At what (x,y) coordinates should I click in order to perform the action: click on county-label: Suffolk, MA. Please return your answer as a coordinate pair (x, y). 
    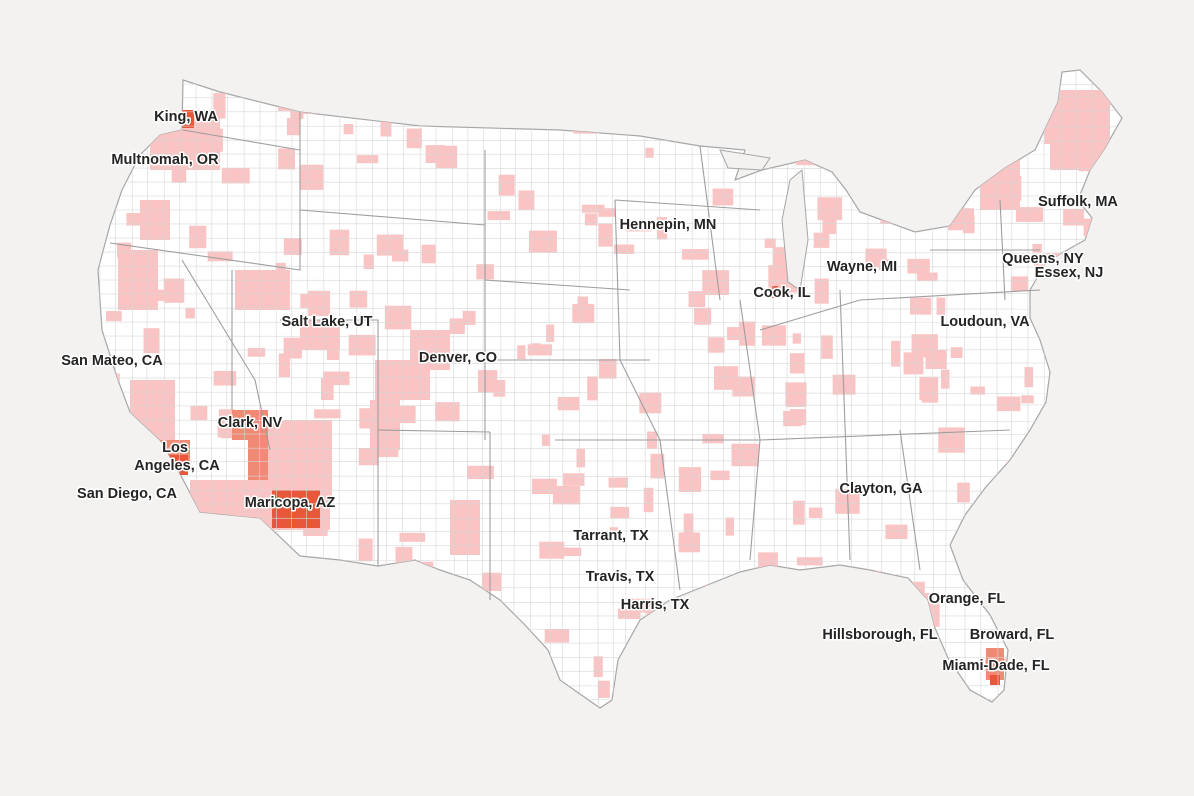
    Looking at the image, I should click on (1078, 202).